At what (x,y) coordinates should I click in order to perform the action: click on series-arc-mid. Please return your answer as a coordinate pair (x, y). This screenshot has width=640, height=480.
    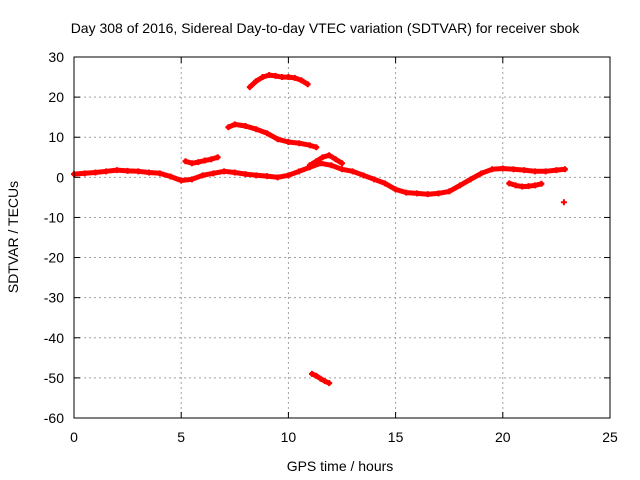
    Looking at the image, I should click on (272, 136).